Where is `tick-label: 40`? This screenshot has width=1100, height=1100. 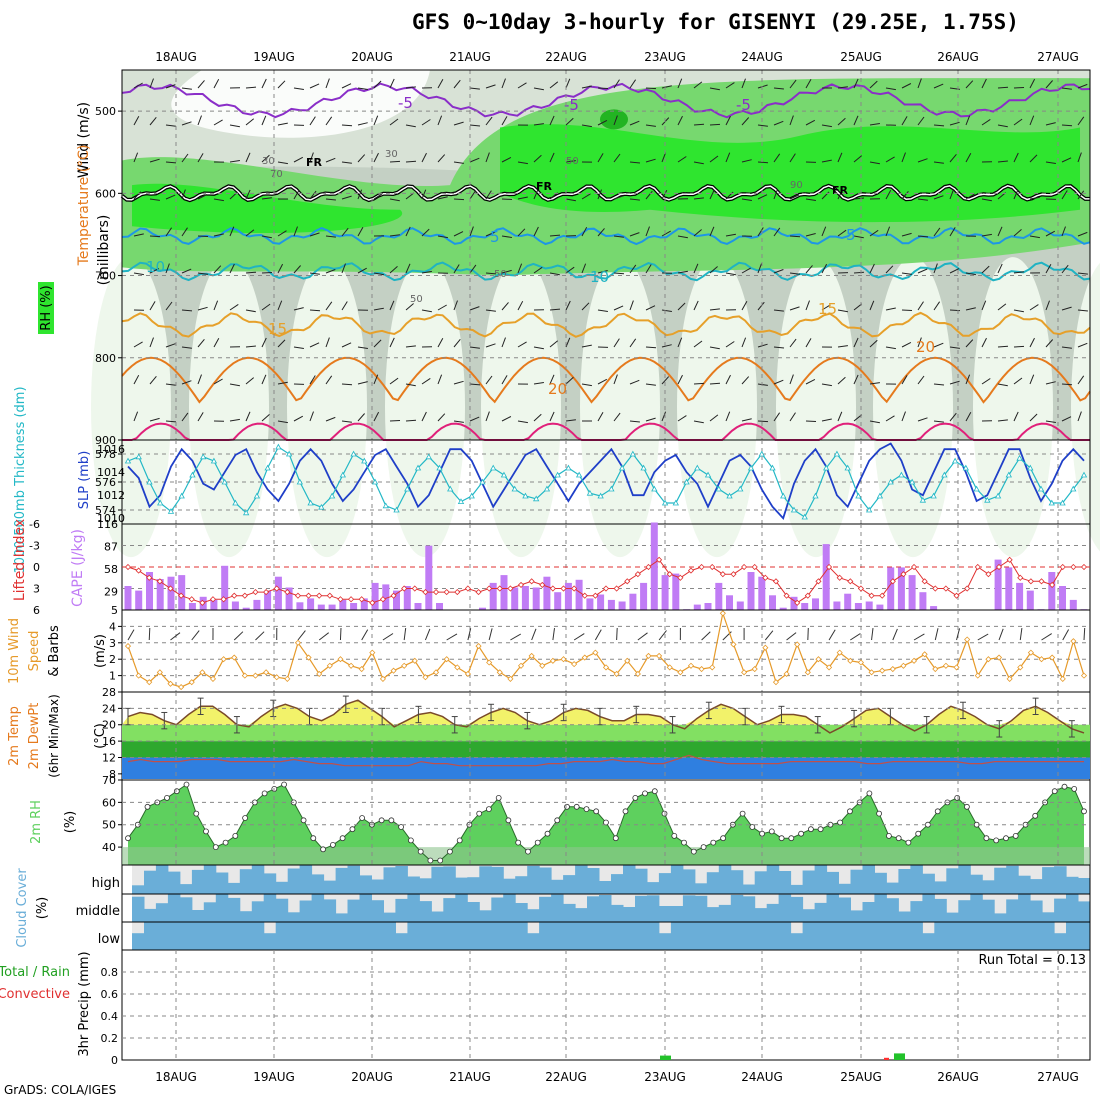
tick-label: 40 is located at coordinates (109, 847).